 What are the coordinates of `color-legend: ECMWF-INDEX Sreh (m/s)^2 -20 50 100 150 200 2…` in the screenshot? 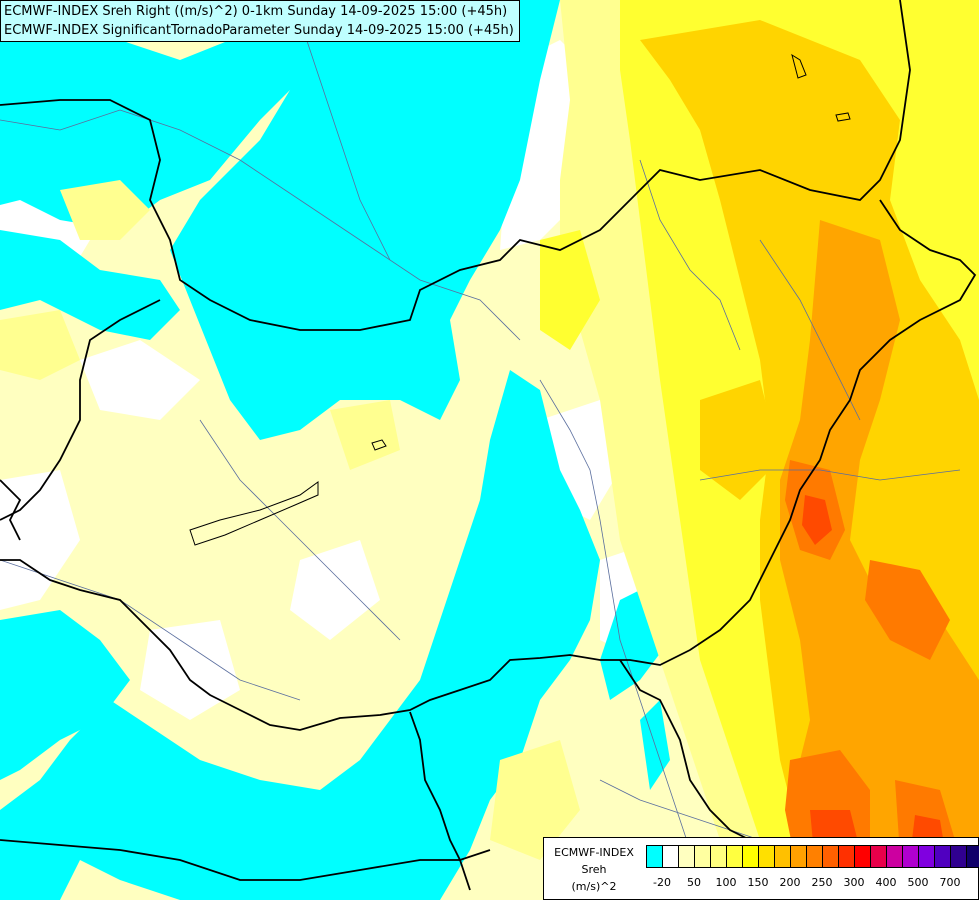 It's located at (761, 868).